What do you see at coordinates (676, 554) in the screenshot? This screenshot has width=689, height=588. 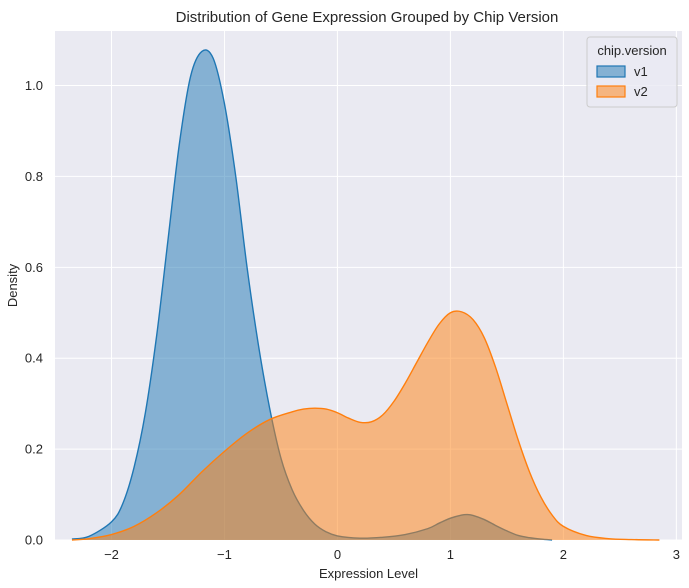 I see `x-tick-label: 3` at bounding box center [676, 554].